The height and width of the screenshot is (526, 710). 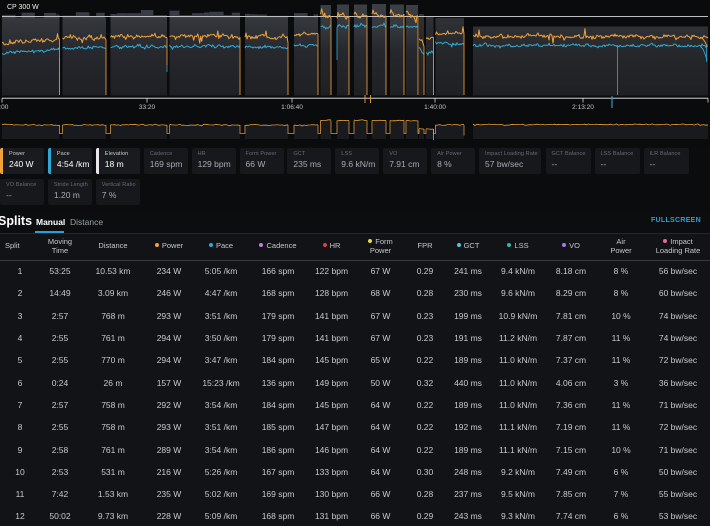 What do you see at coordinates (23, 7) in the screenshot?
I see `svg-text: CP 300 W` at bounding box center [23, 7].